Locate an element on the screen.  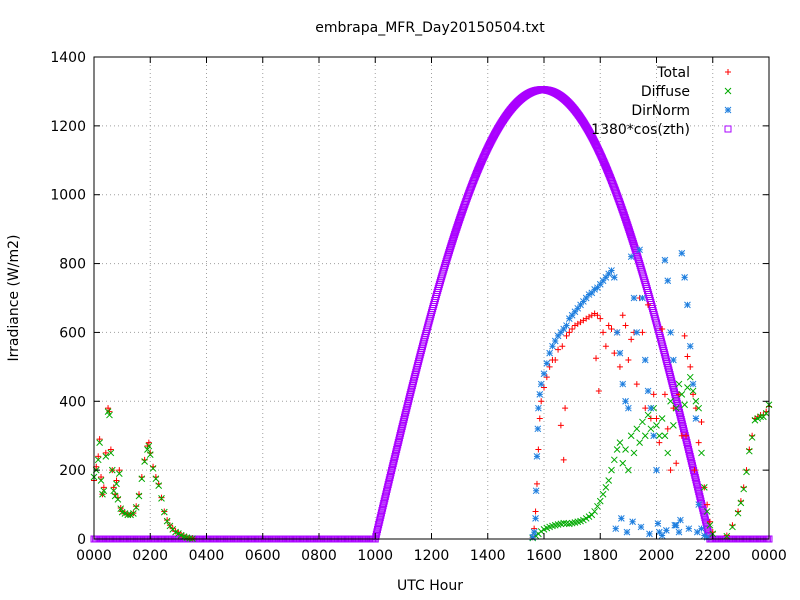
x-tick-label: 0400 is located at coordinates (207, 556).